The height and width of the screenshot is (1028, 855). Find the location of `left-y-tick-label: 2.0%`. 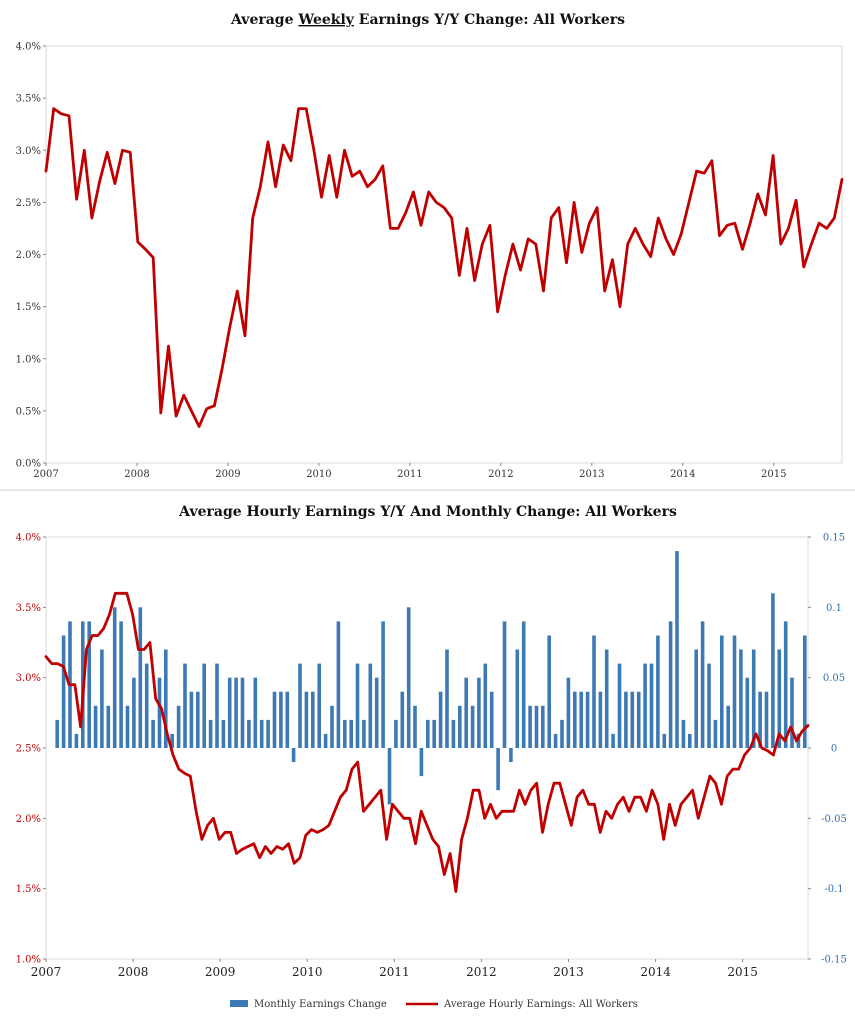

left-y-tick-label: 2.0% is located at coordinates (28, 819).